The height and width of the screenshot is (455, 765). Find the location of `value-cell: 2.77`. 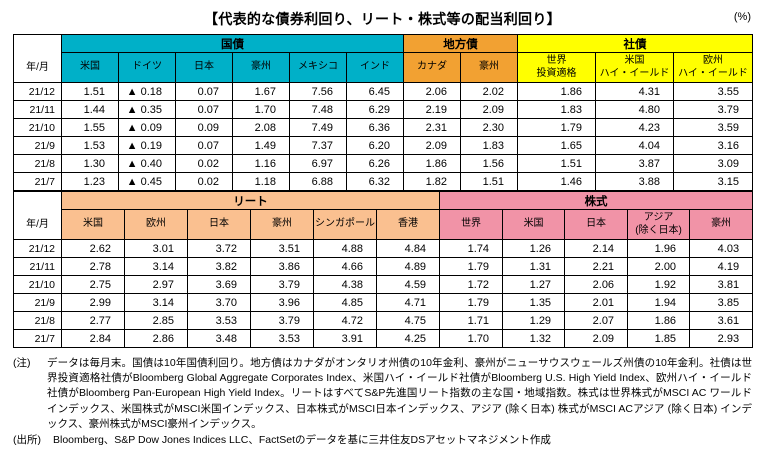

value-cell: 2.77 is located at coordinates (93, 320).